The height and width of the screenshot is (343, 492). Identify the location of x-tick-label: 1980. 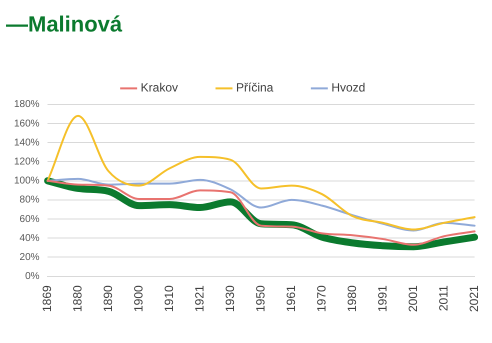
(351, 298).